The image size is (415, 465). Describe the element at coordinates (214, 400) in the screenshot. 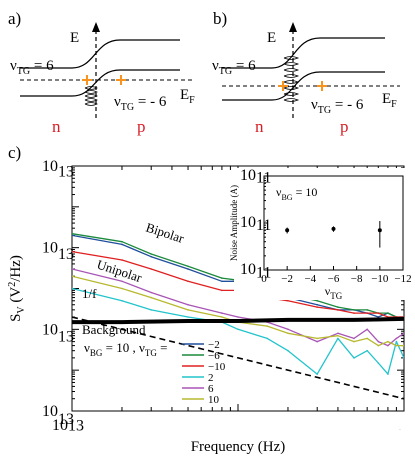

I see `legend-label: 10` at that location.